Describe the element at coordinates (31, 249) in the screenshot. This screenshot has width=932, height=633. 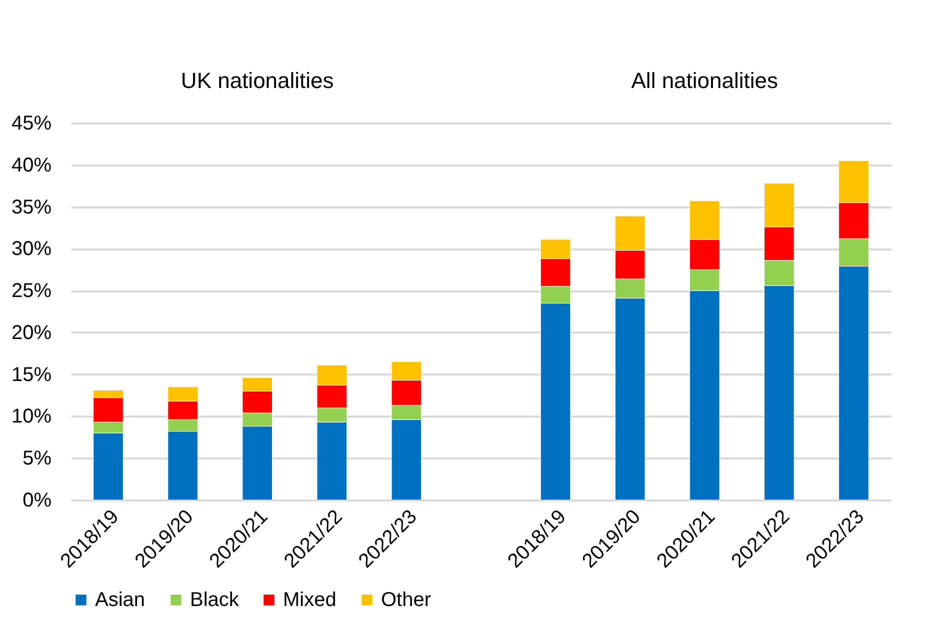
I see `y-tick-label: 30%` at that location.